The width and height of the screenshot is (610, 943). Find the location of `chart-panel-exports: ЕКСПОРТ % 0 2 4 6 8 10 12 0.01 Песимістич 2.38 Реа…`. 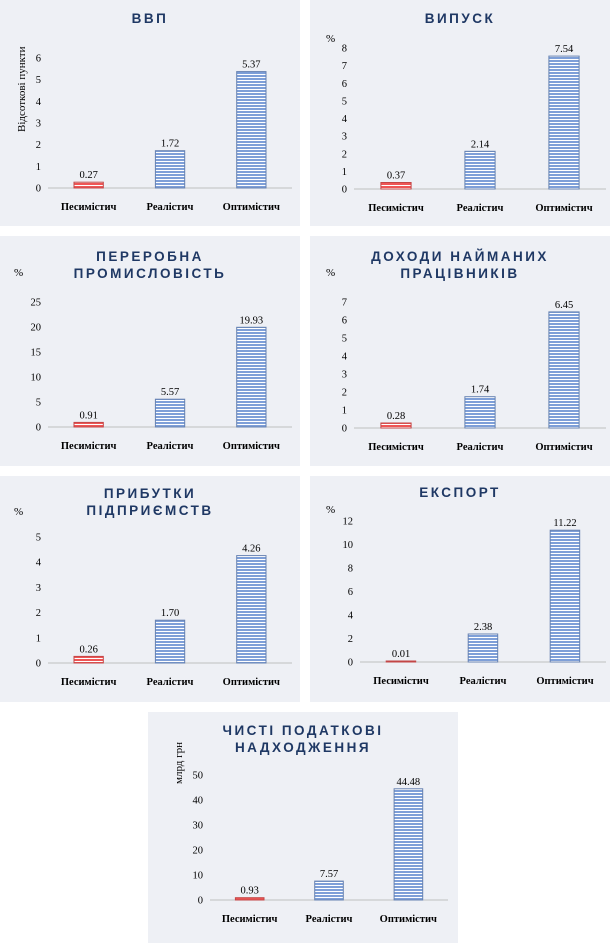

chart-panel-exports: ЕКСПОРТ % 0 2 4 6 8 10 12 0.01 Песимістич 2.38 Реа… is located at coordinates (460, 589).